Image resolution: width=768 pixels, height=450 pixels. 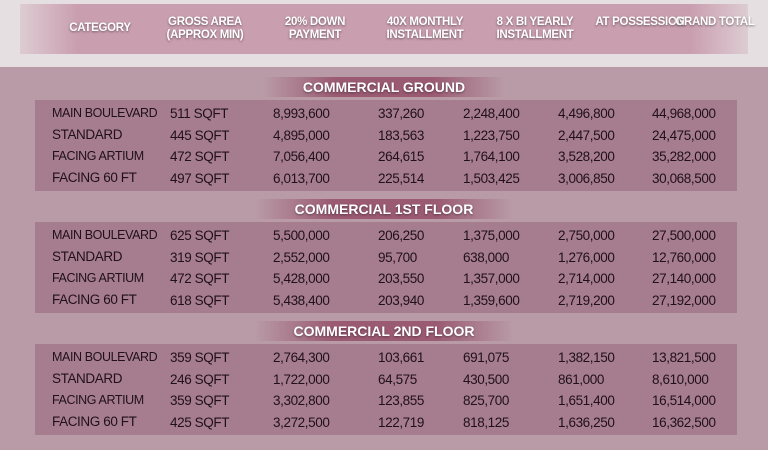 I want to click on value-cell: 1,722,000, so click(x=301, y=379).